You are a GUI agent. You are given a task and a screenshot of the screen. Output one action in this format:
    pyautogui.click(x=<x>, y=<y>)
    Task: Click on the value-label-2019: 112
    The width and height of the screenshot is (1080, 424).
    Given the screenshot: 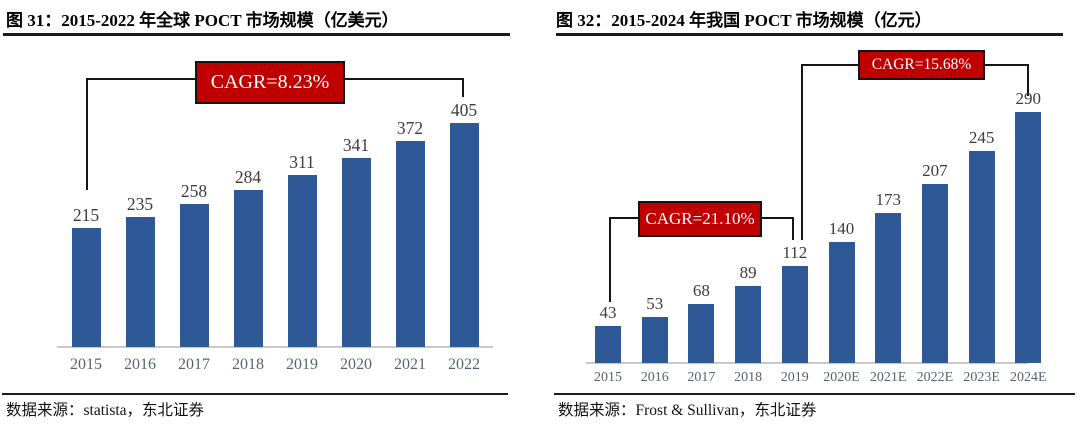 What is the action you would take?
    pyautogui.click(x=795, y=252)
    